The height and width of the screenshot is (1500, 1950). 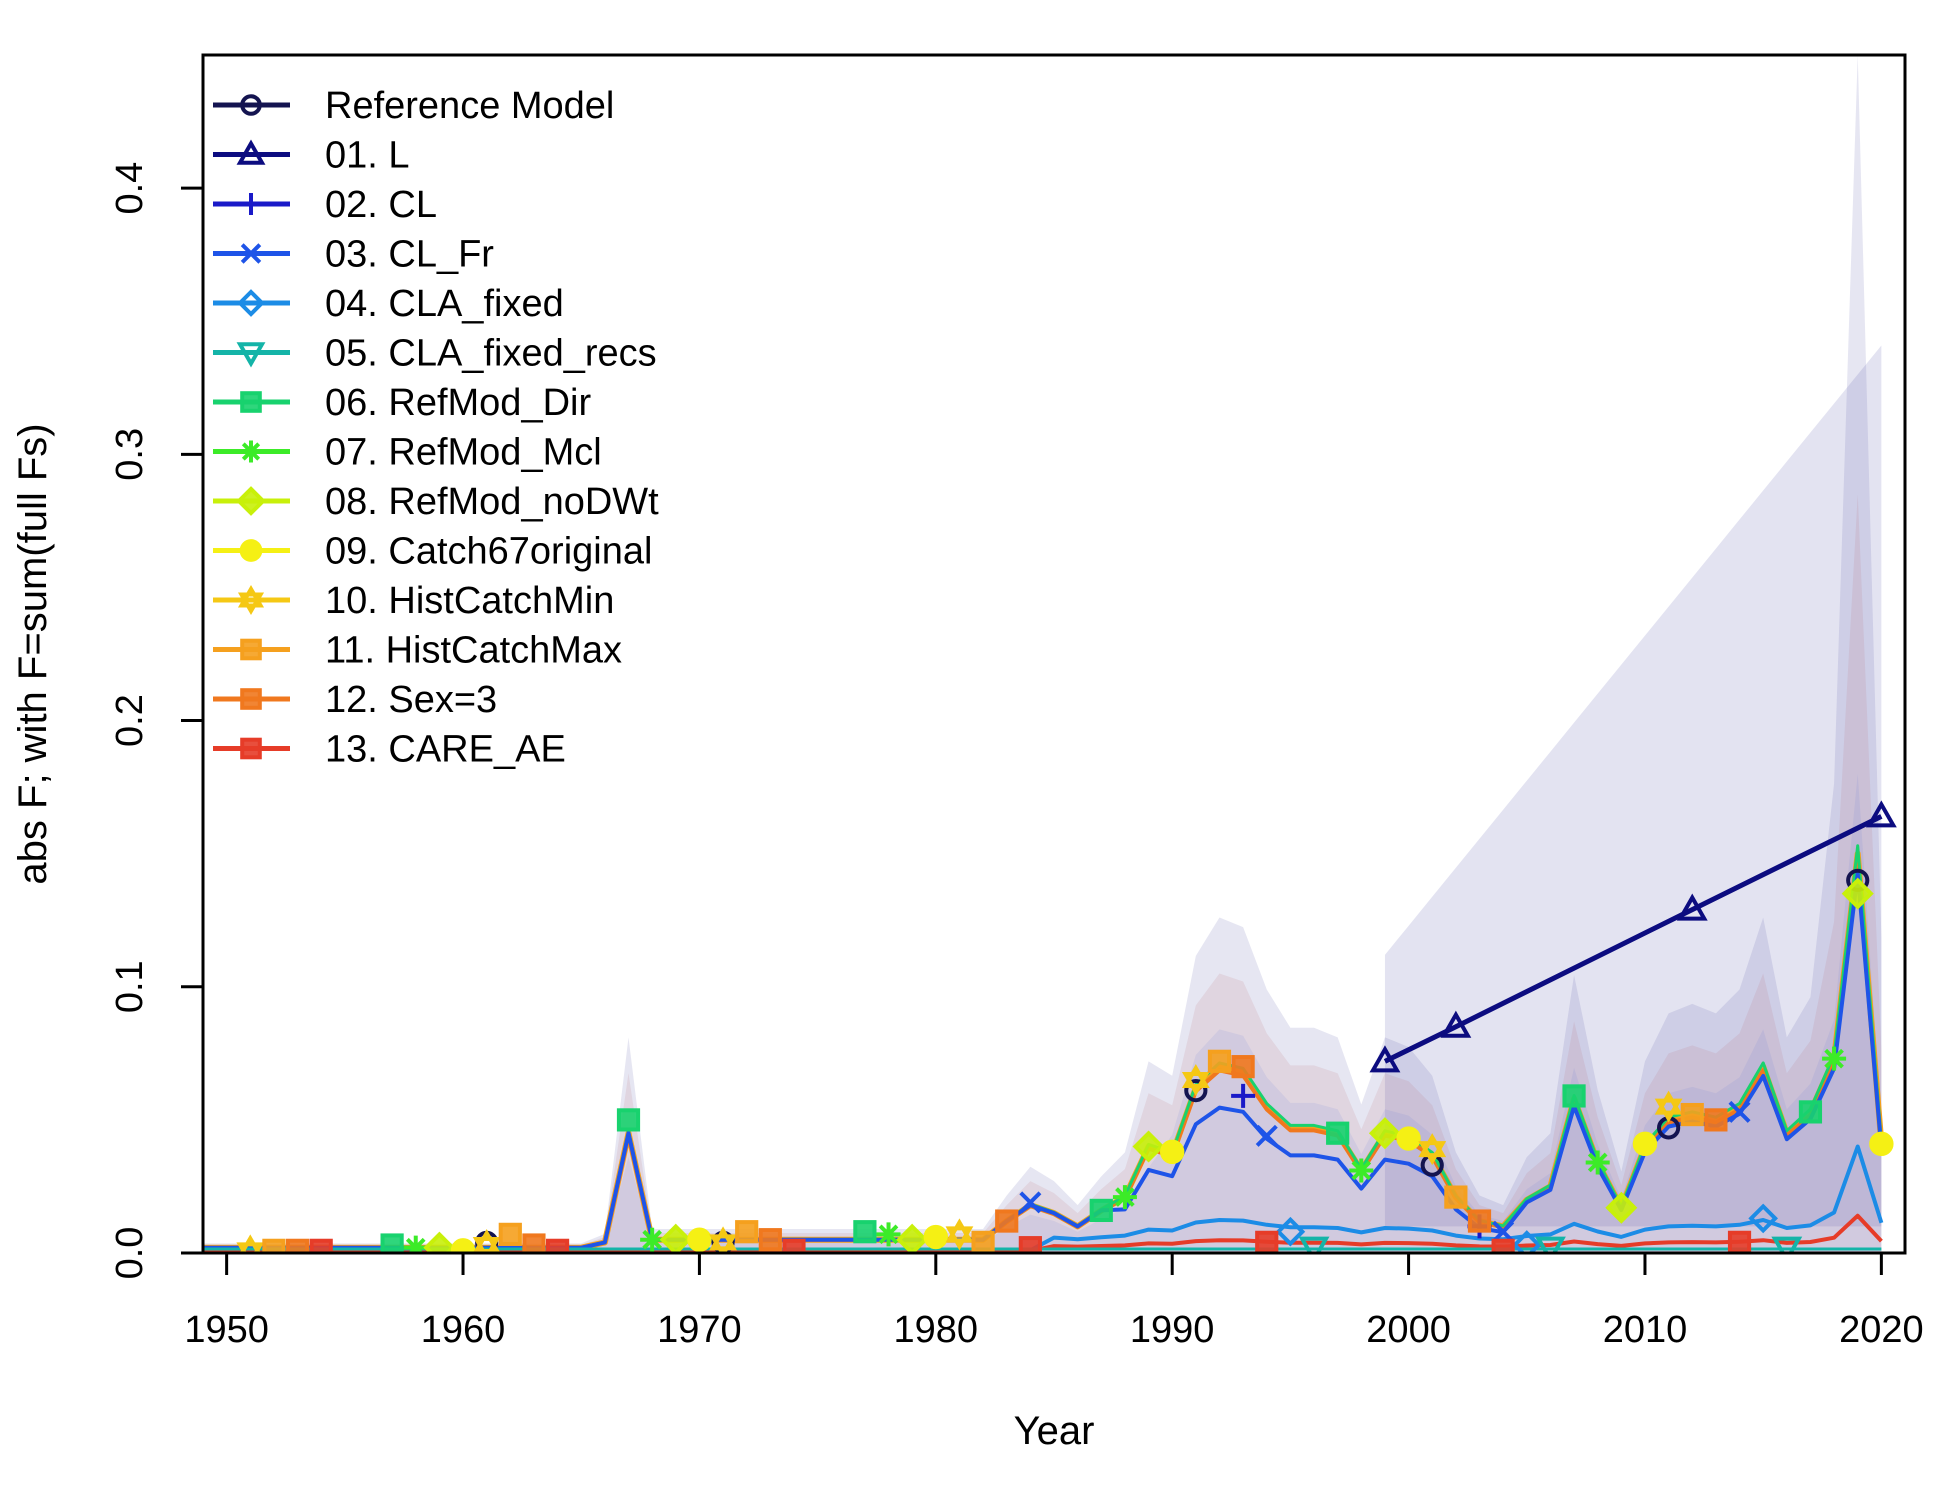 What do you see at coordinates (1716, 1120) in the screenshot?
I see `marker-series-13-2013` at bounding box center [1716, 1120].